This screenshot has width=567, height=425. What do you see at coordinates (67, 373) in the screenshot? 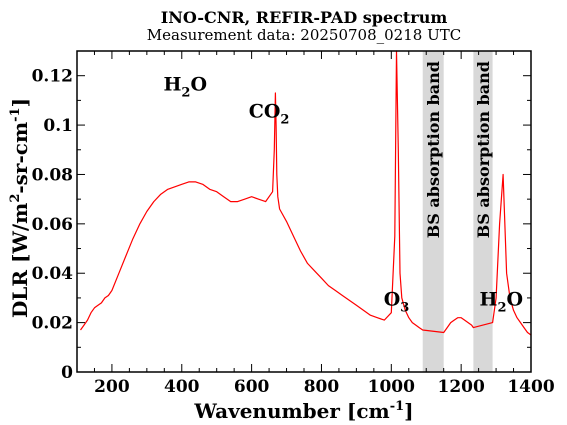
I see `y-tick-label: 0` at bounding box center [67, 373].